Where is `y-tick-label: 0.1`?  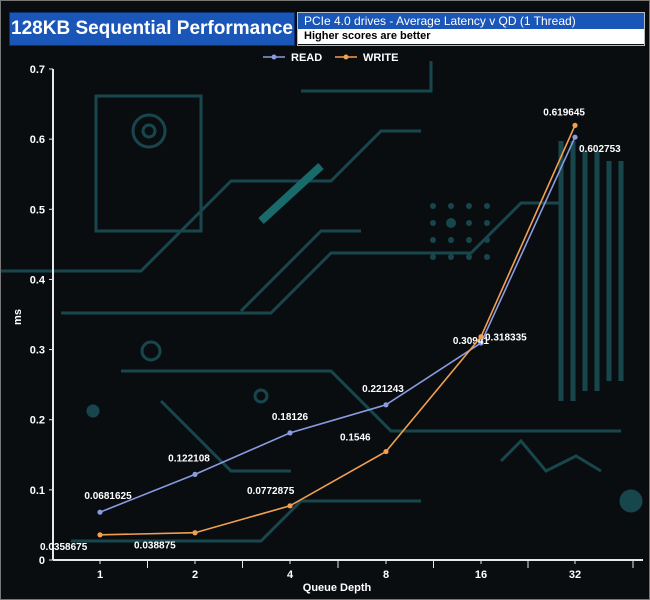
y-tick-label: 0.1 is located at coordinates (37, 491).